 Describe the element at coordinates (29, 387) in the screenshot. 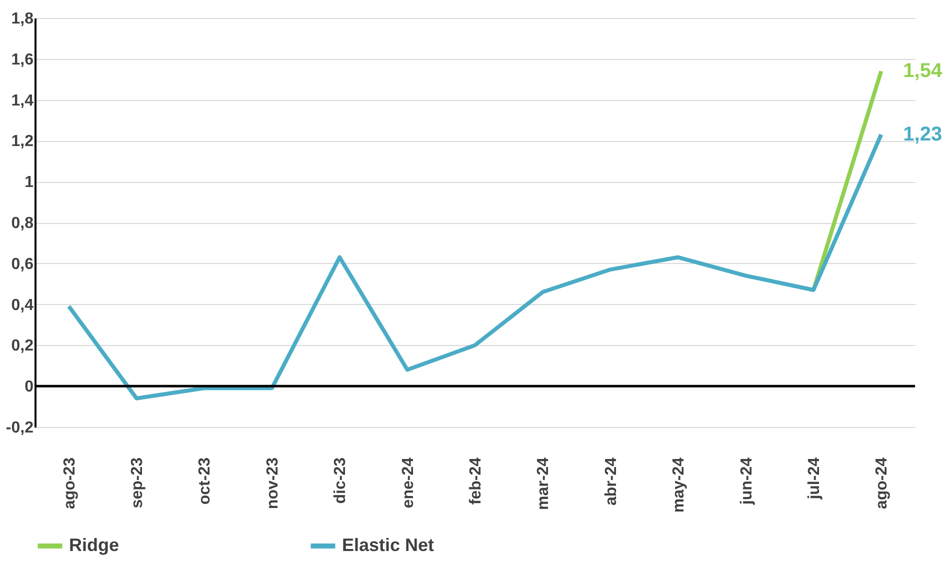

I see `y-tick-label: 0` at that location.